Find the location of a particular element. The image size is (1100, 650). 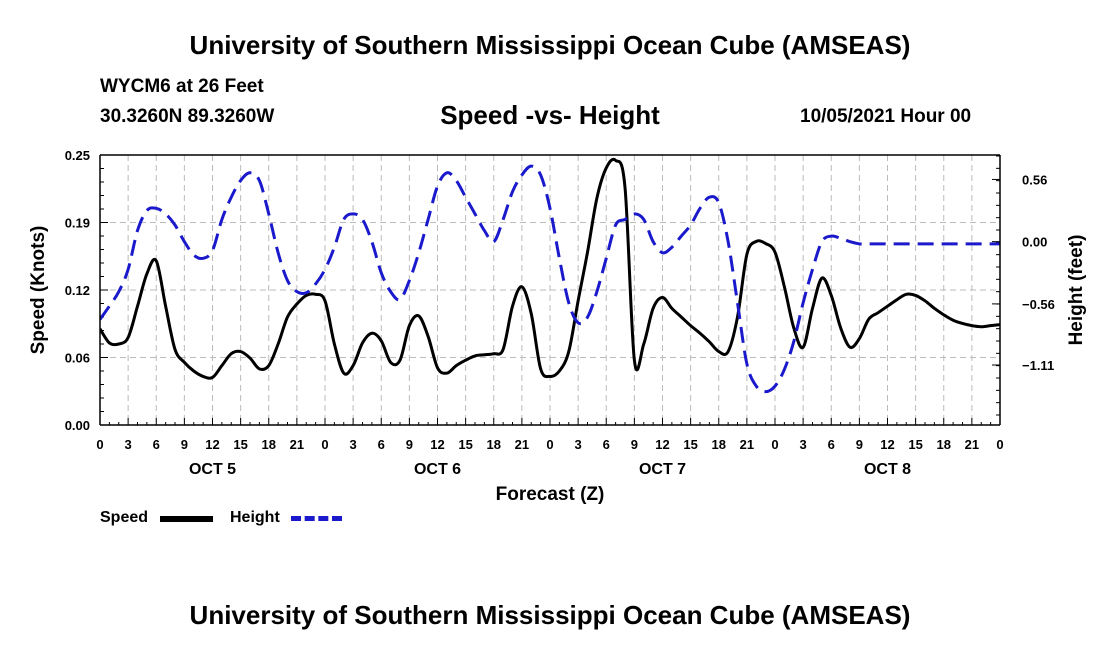

forecast-datetime: 10/05/2021 Hour 00 is located at coordinates (886, 116).